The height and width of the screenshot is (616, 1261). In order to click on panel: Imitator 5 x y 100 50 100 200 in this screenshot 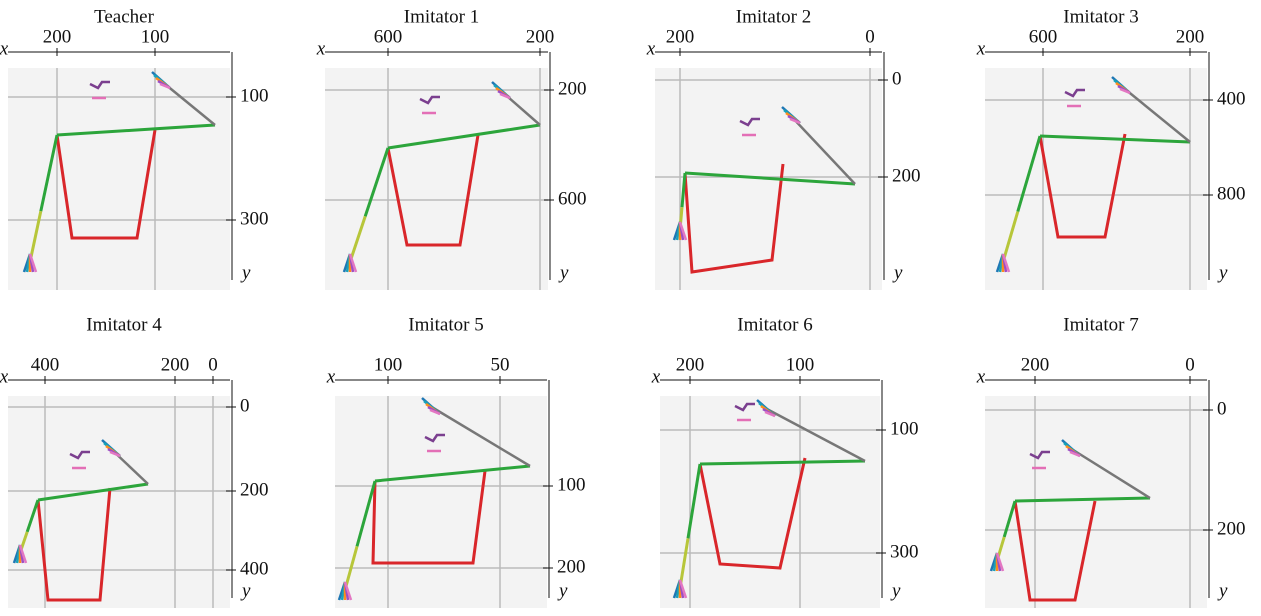, I will do `click(456, 461)`.